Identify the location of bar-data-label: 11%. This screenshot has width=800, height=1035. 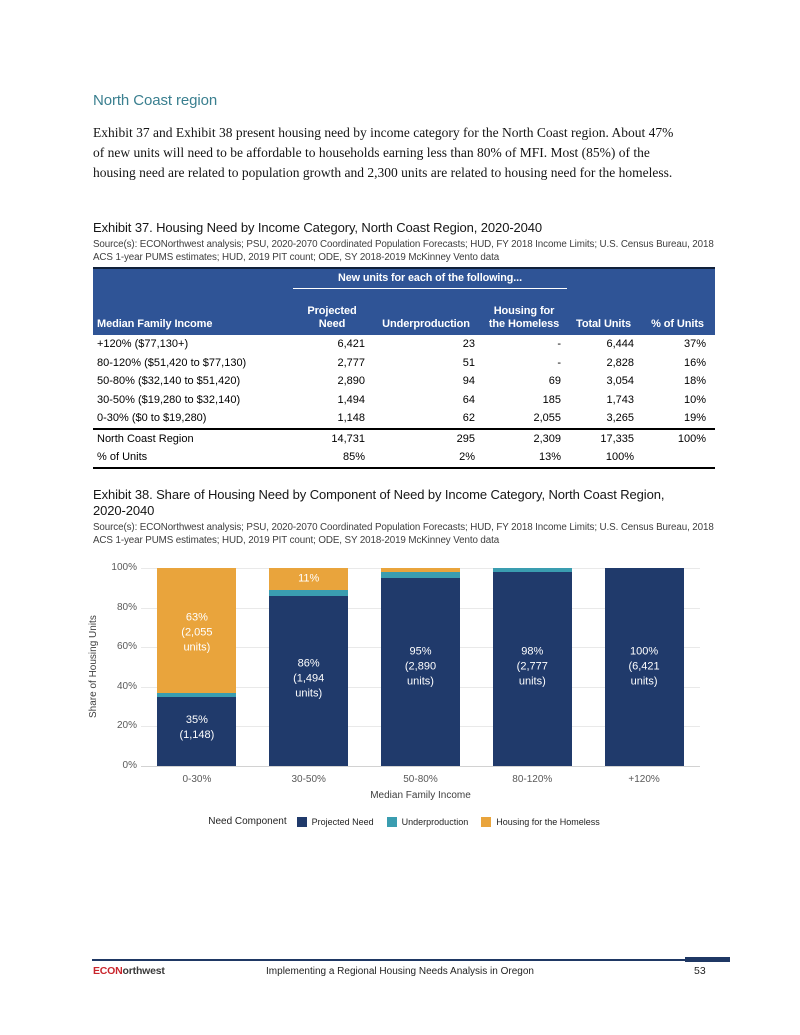
(309, 578).